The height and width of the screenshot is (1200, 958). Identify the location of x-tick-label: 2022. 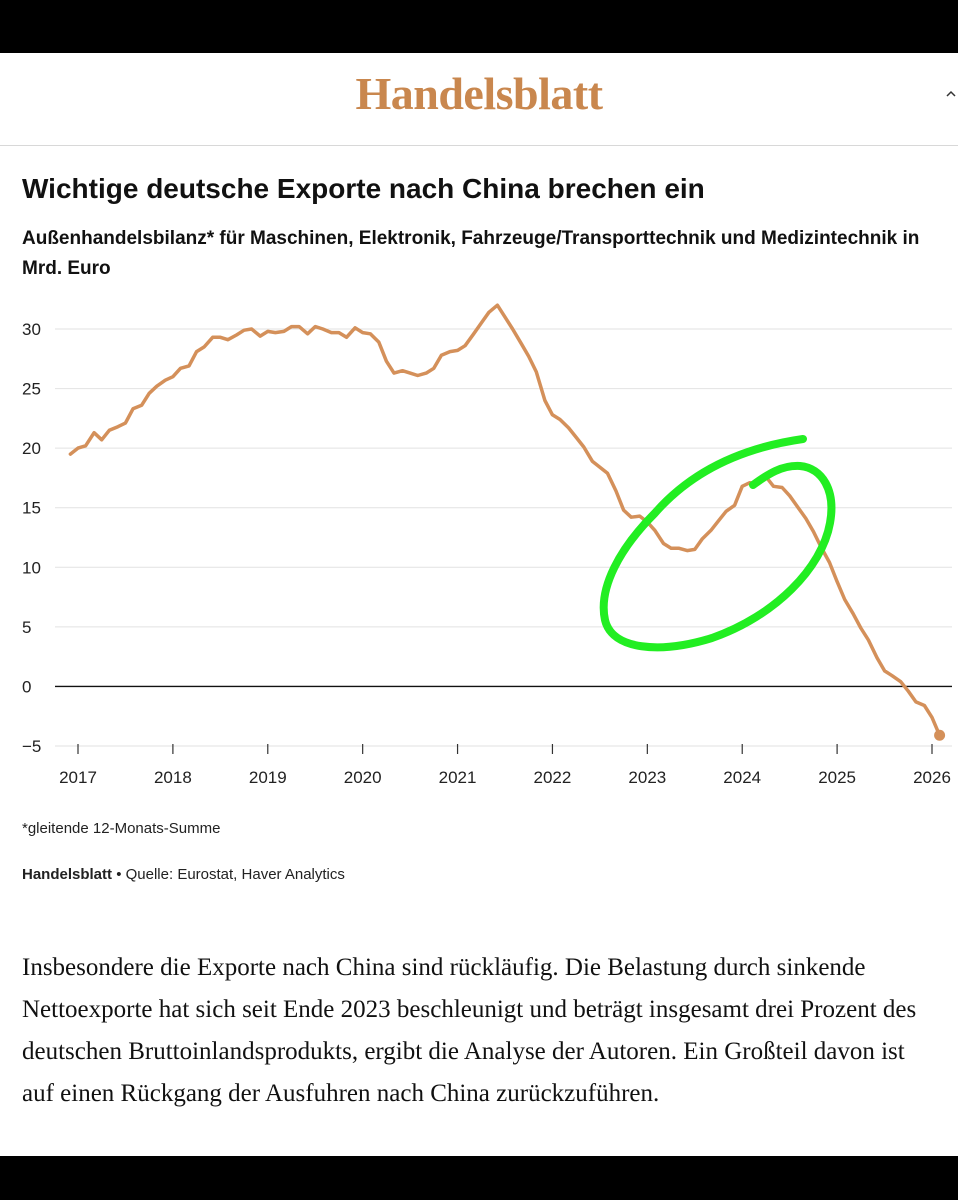
(553, 777).